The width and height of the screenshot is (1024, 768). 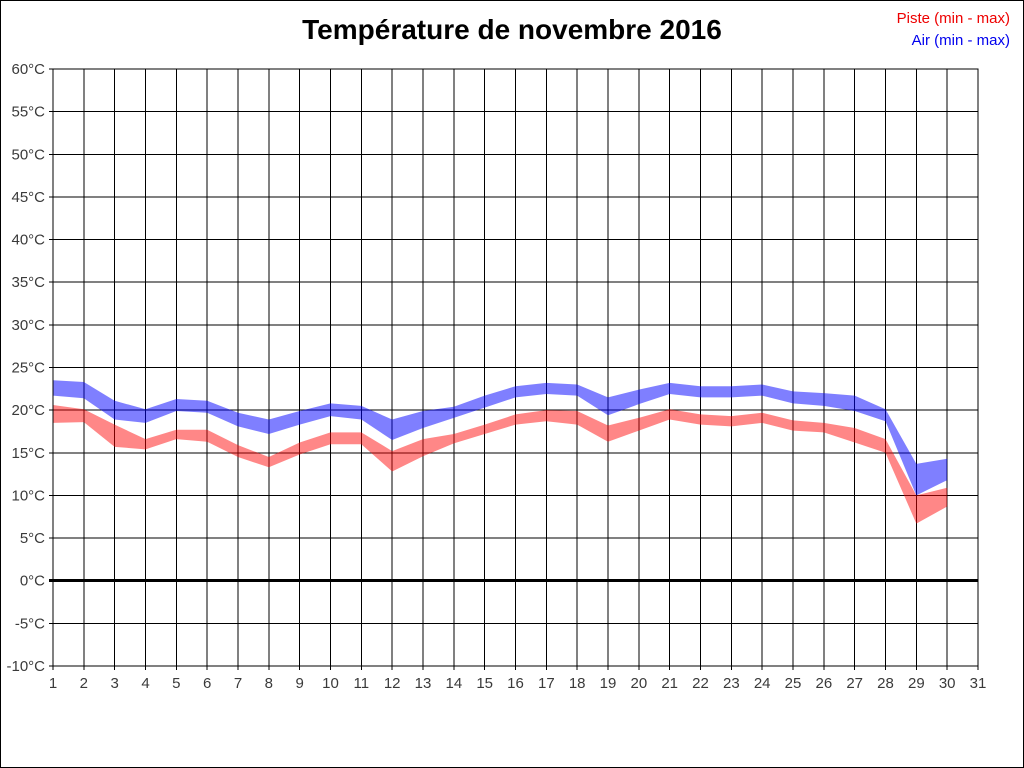 I want to click on x-tick-label: 9, so click(x=299, y=683).